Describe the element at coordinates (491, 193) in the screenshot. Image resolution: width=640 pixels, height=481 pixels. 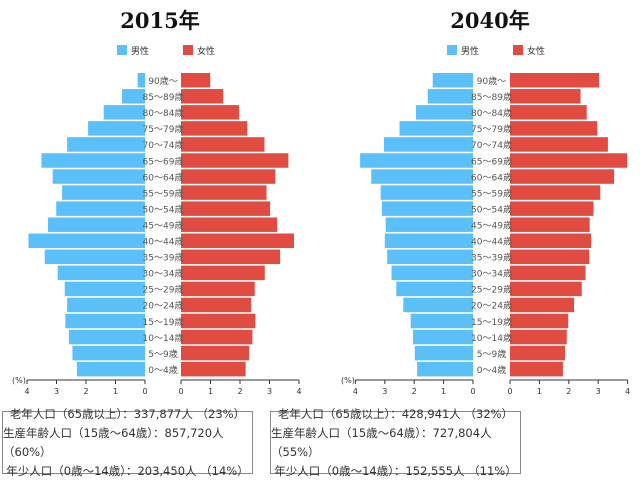
I see `age-group-label: 55～59歳` at that location.